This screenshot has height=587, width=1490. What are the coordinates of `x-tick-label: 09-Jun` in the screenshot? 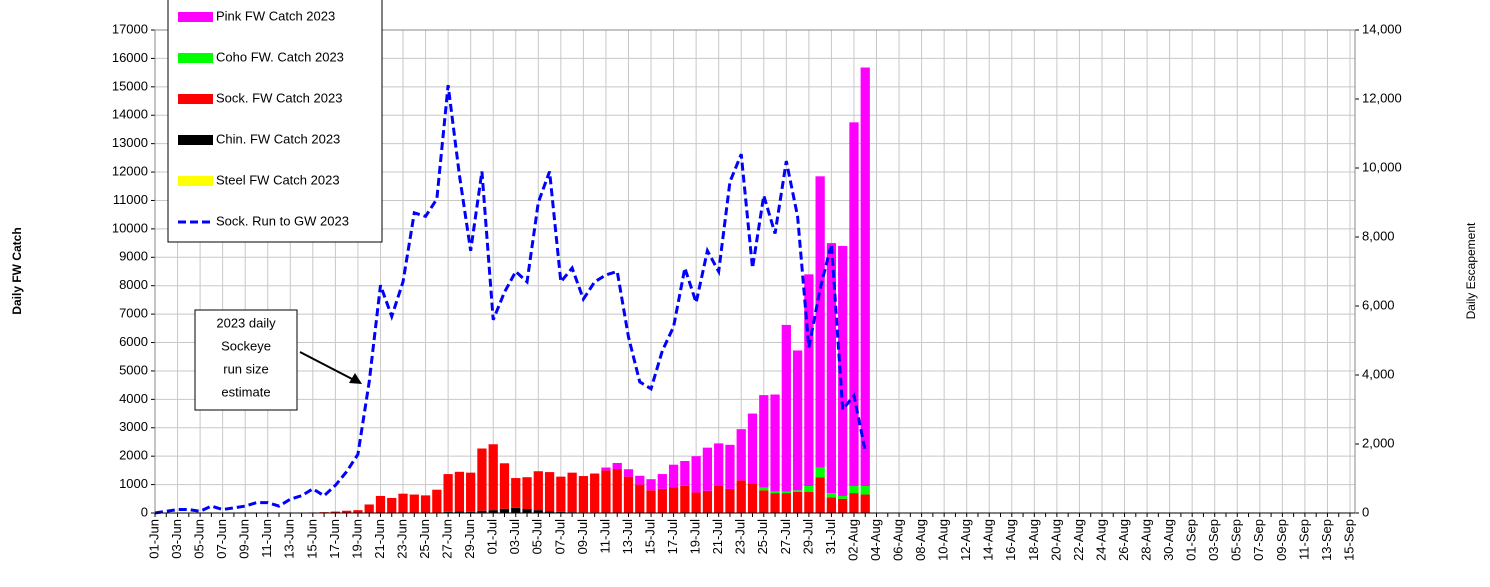 It's located at (244, 539).